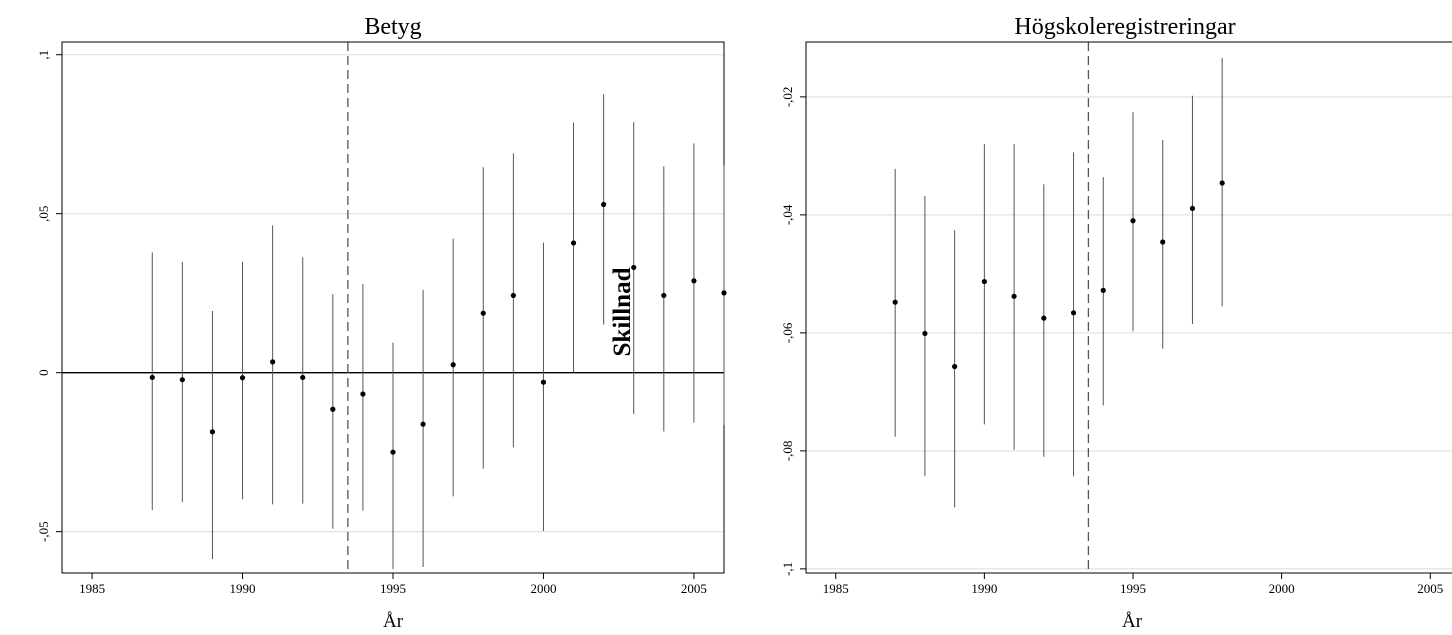  I want to click on y-tick-label: 0, so click(43, 372).